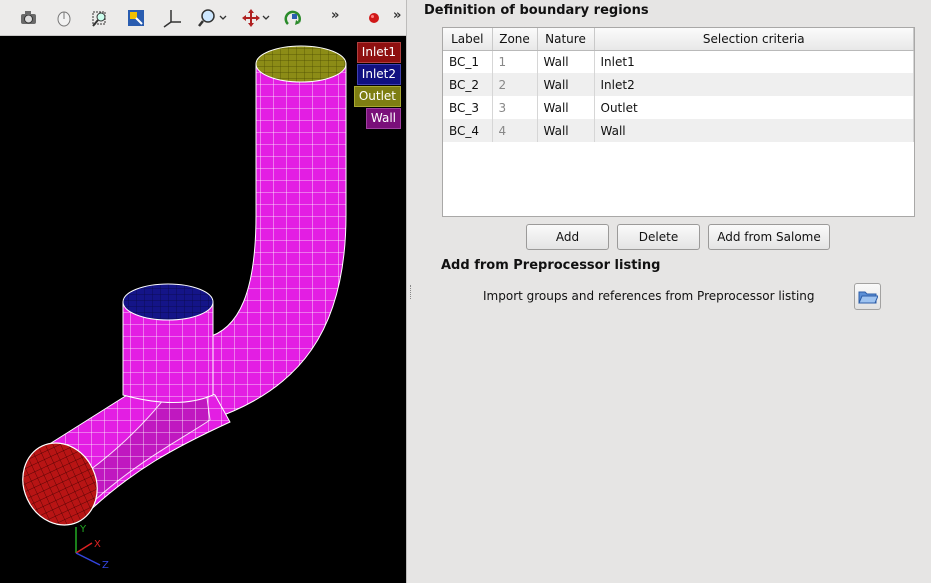 This screenshot has height=583, width=931. What do you see at coordinates (566, 39) in the screenshot?
I see `header-nature: Nature` at bounding box center [566, 39].